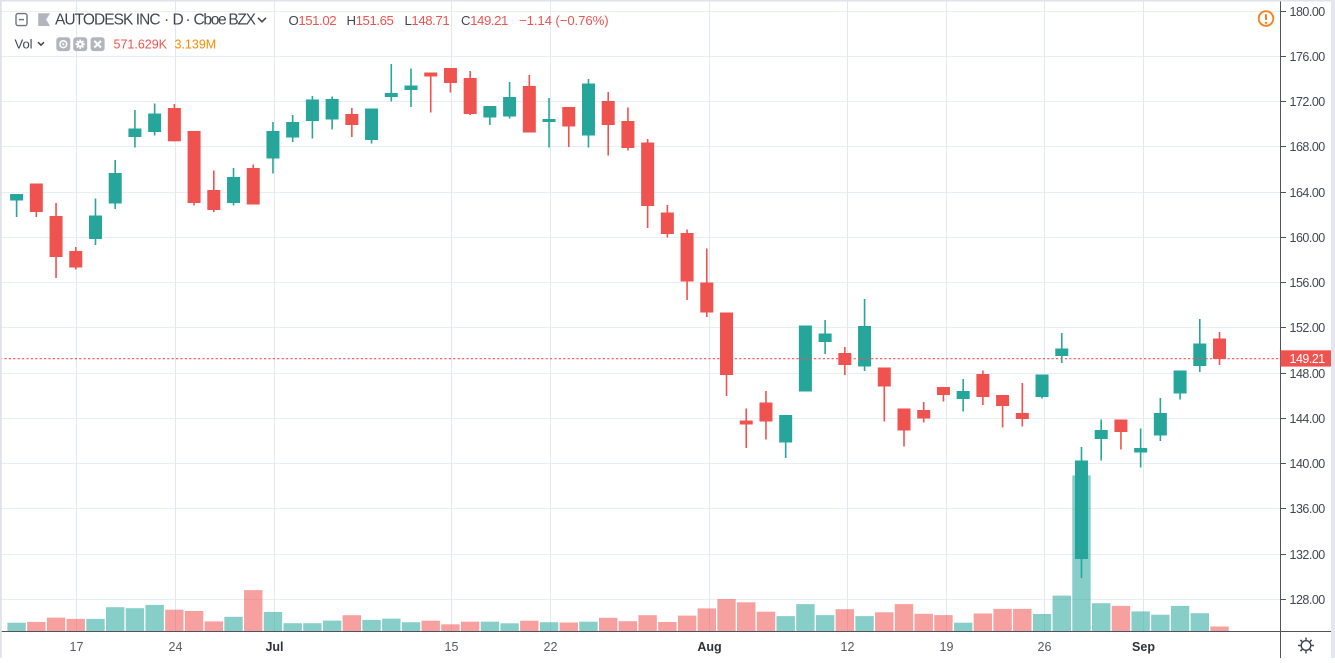 The image size is (1335, 663). I want to click on svg-text: −1.14 (−0.76%), so click(564, 20).